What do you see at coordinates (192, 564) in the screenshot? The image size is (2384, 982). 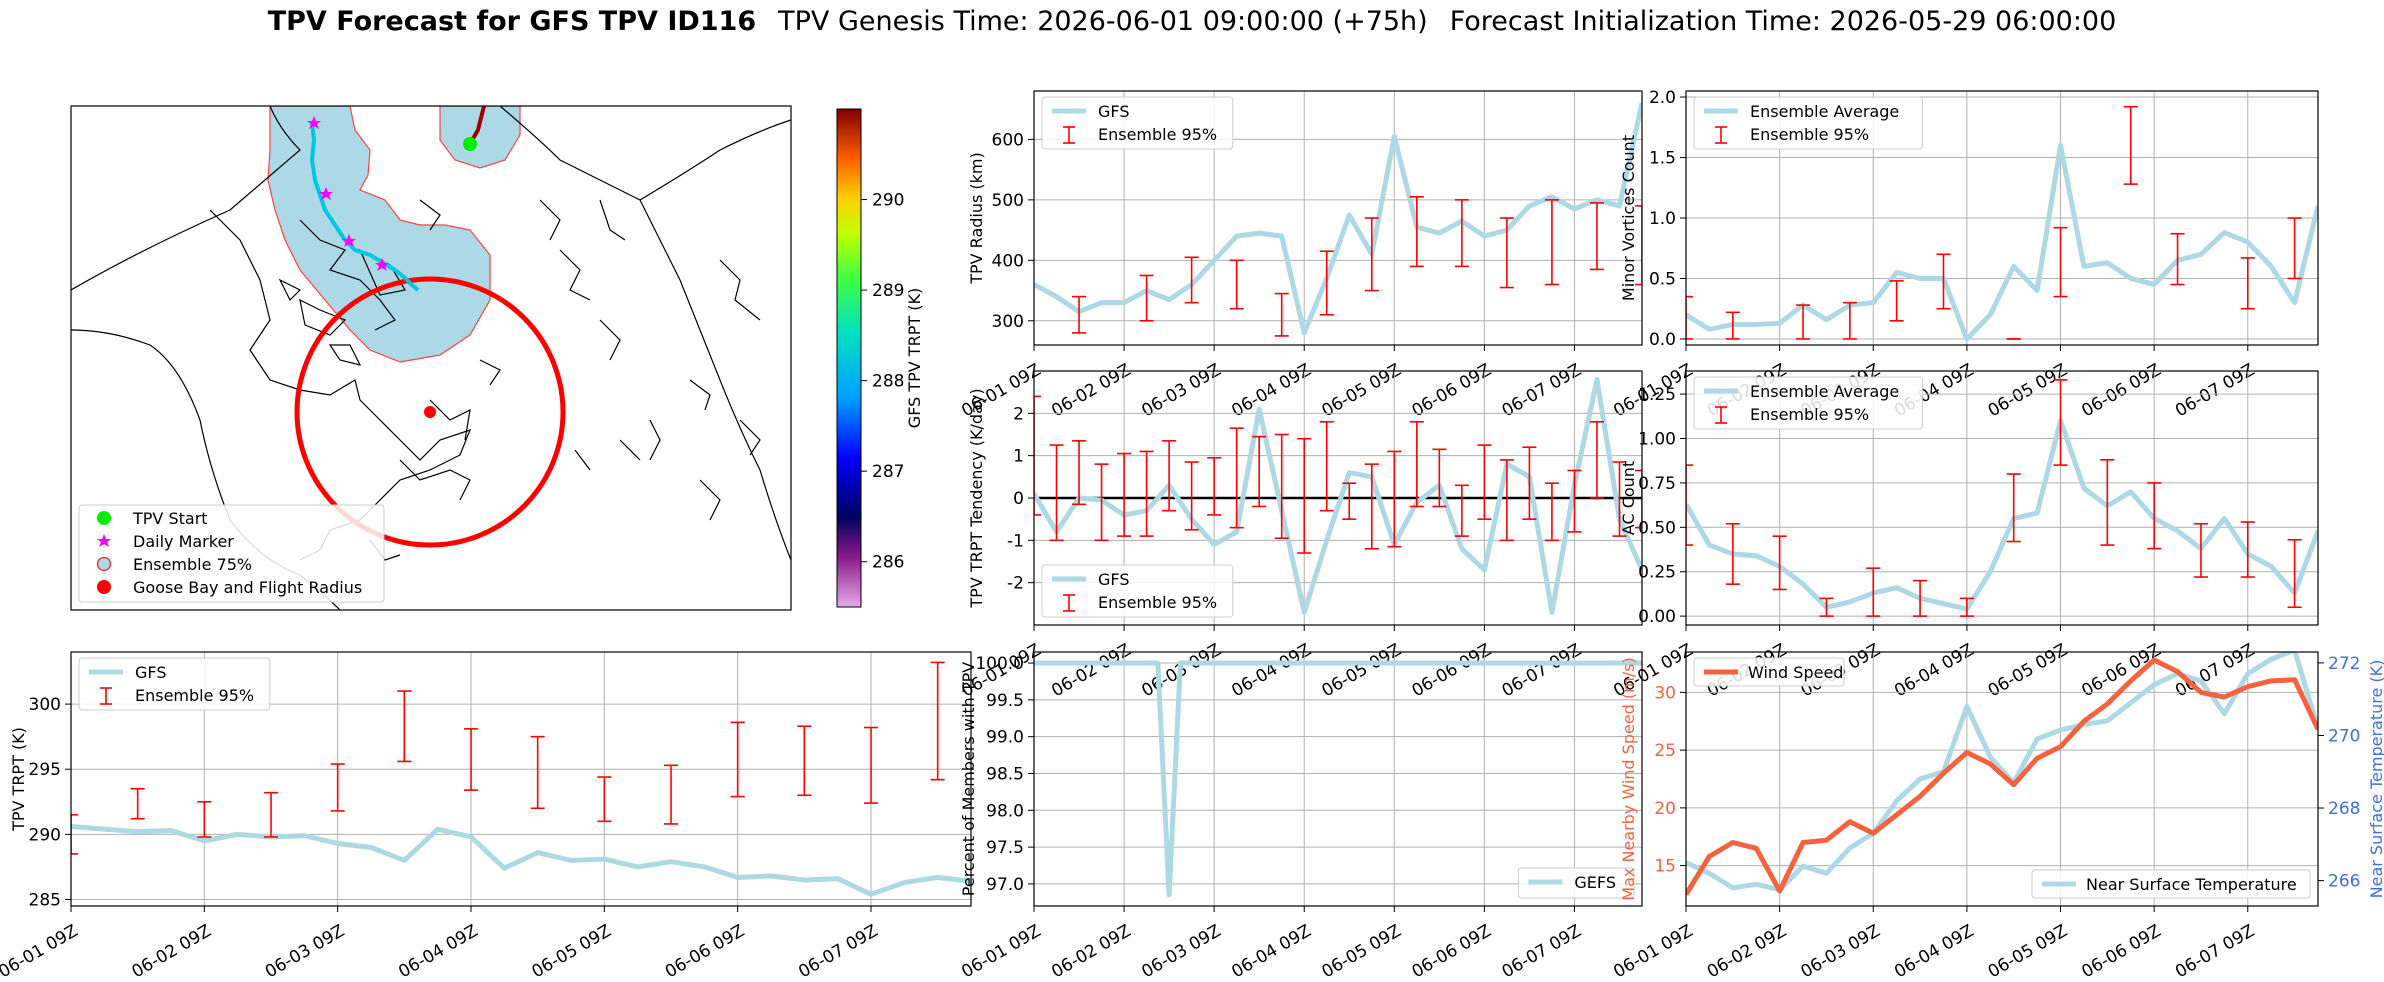 I see `legend-ensemble-75: Ensemble 75%` at bounding box center [192, 564].